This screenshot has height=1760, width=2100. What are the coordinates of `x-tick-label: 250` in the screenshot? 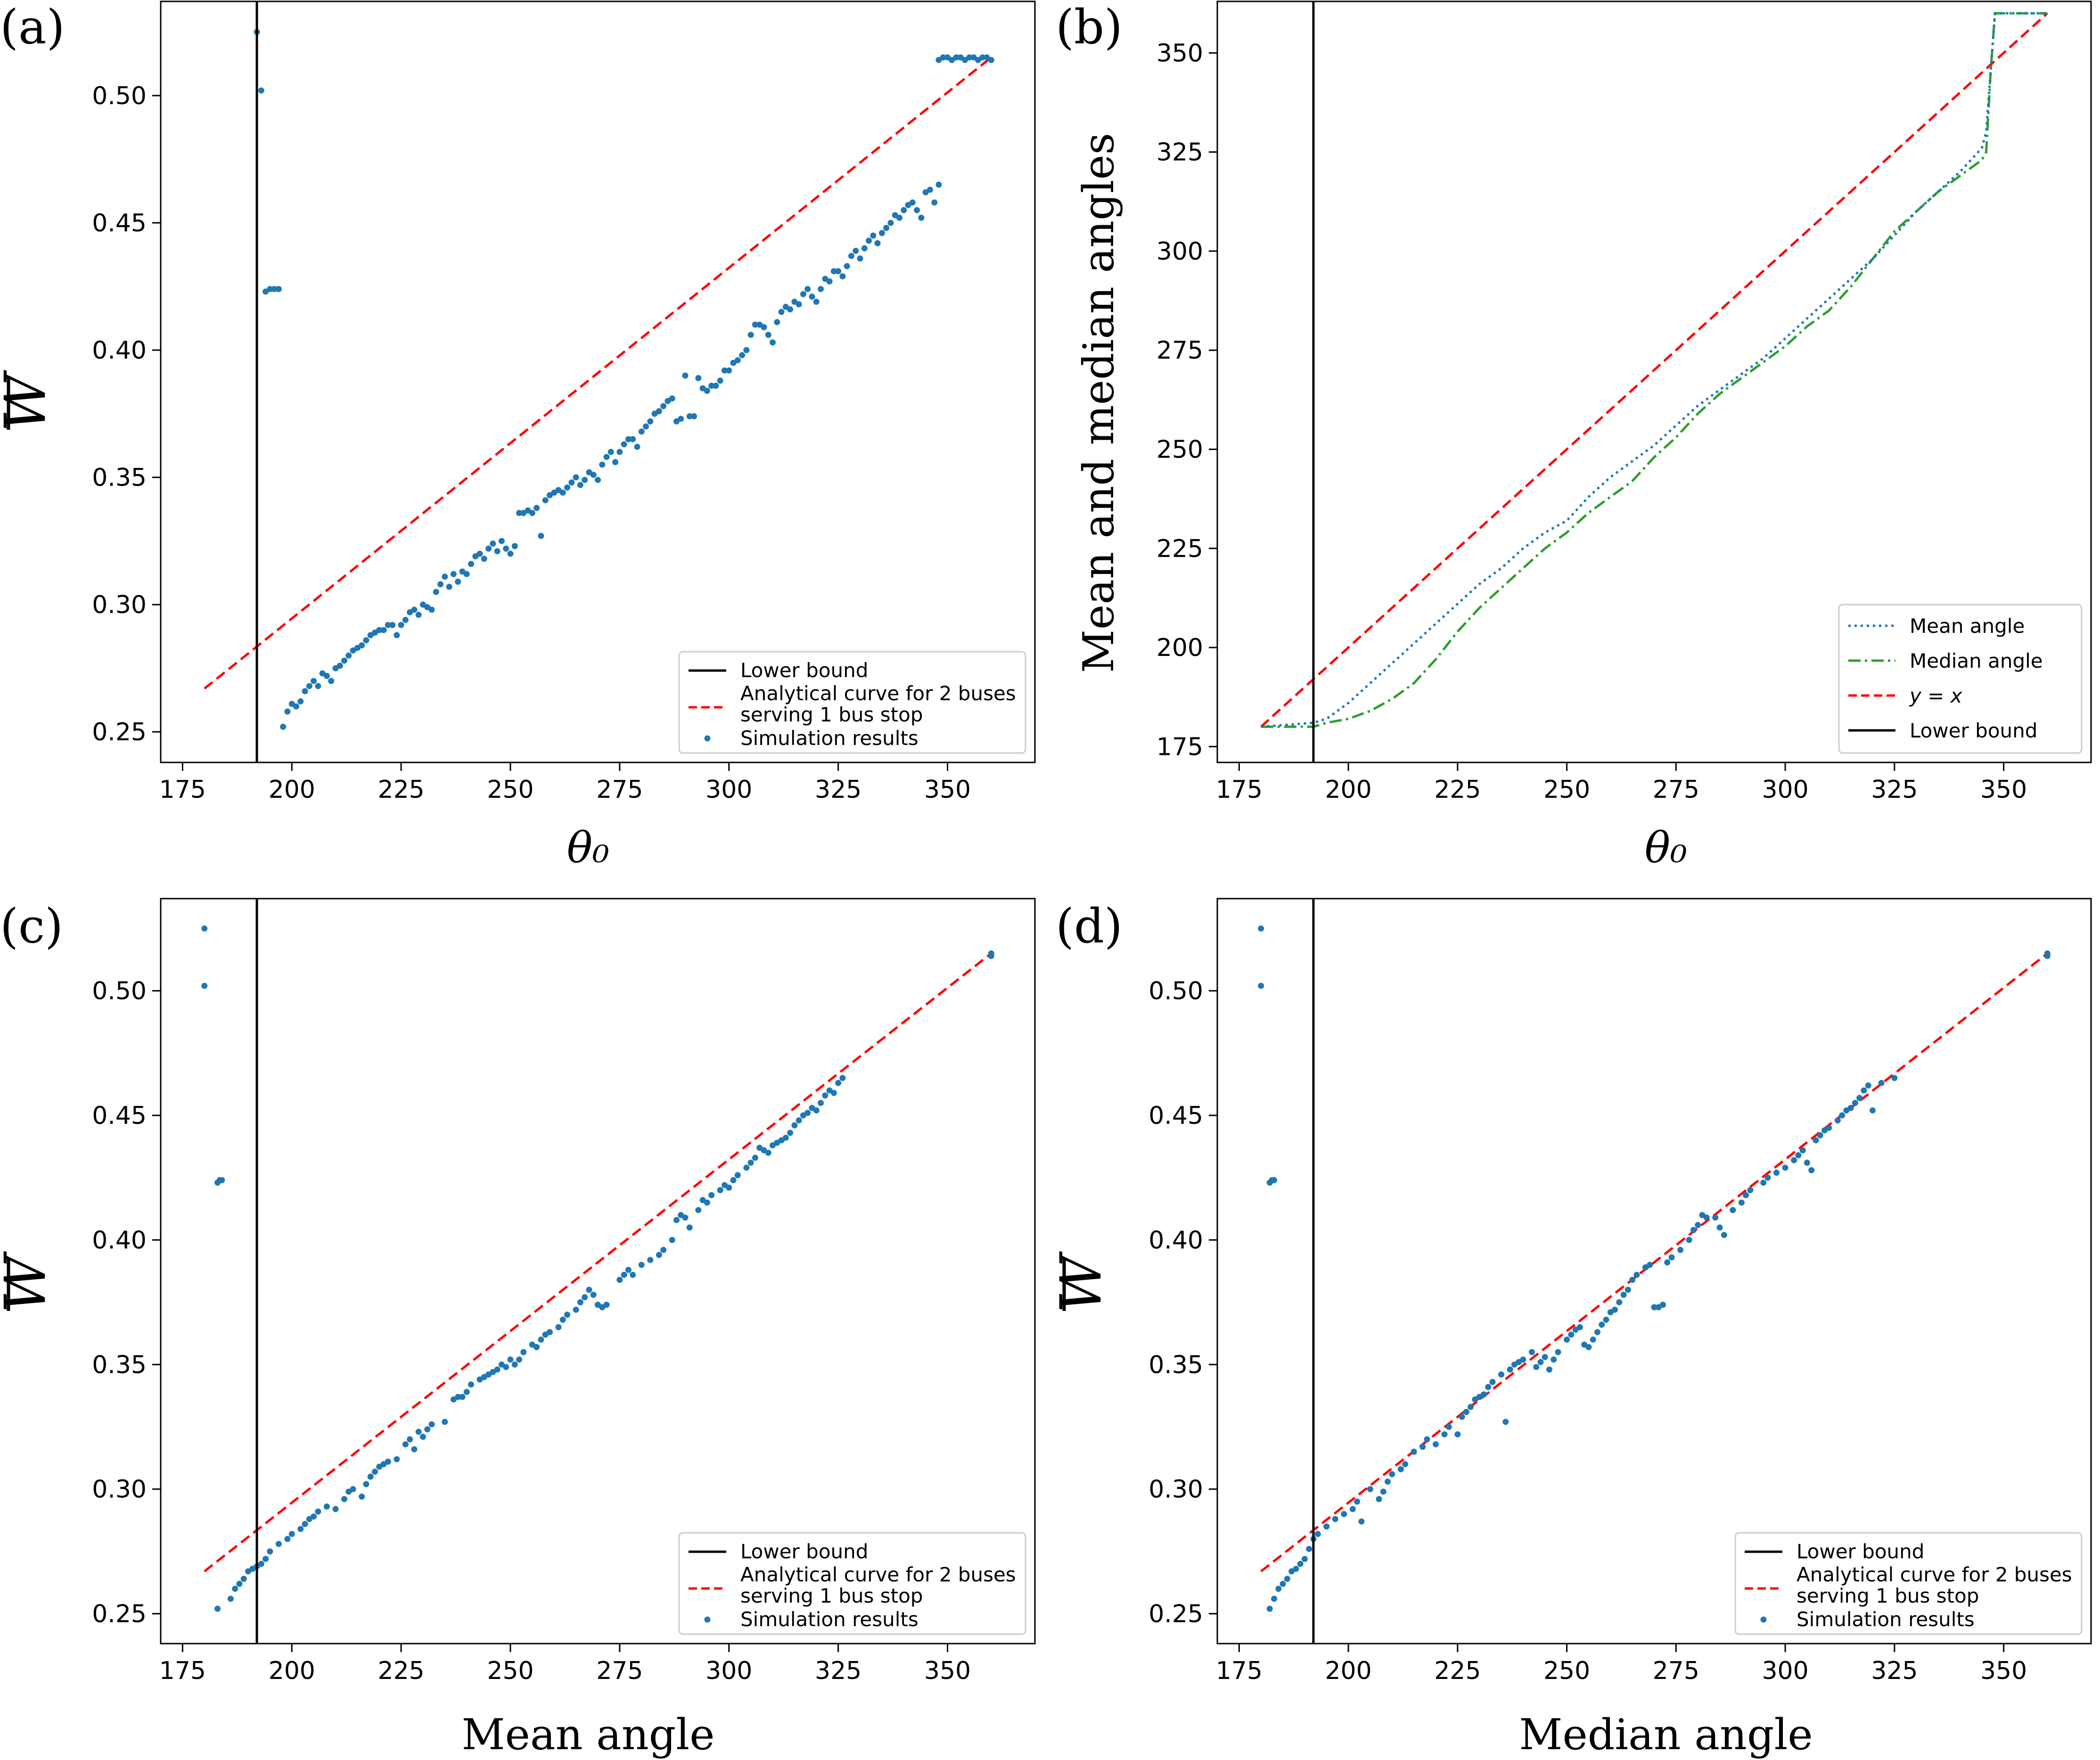 It's located at (1566, 790).